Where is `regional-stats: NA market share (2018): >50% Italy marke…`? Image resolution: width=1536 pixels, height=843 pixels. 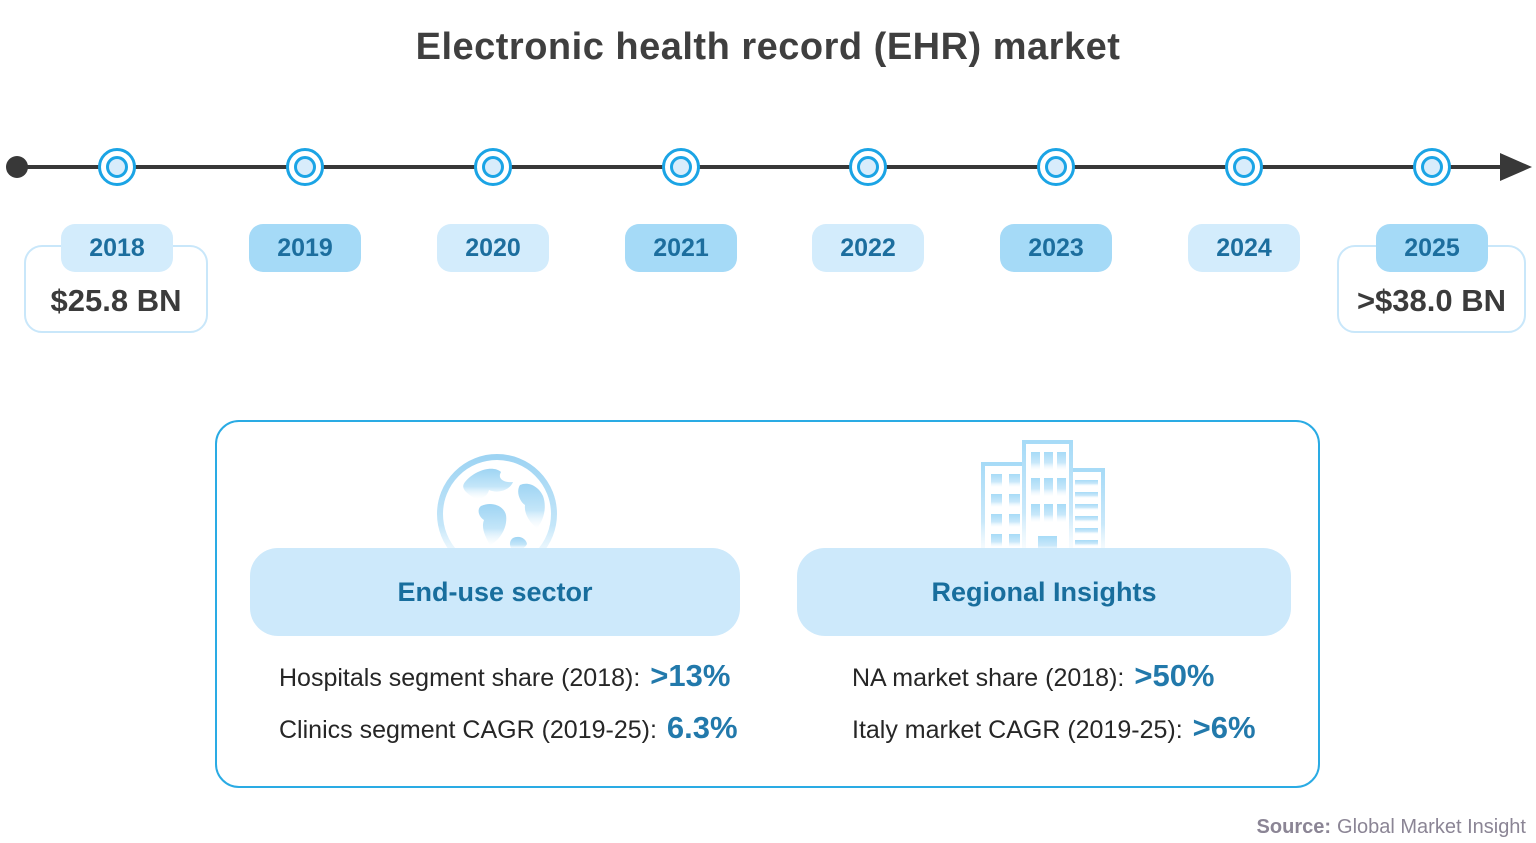
regional-stats: NA market share (2018): >50% Italy marke… is located at coordinates (1054, 710).